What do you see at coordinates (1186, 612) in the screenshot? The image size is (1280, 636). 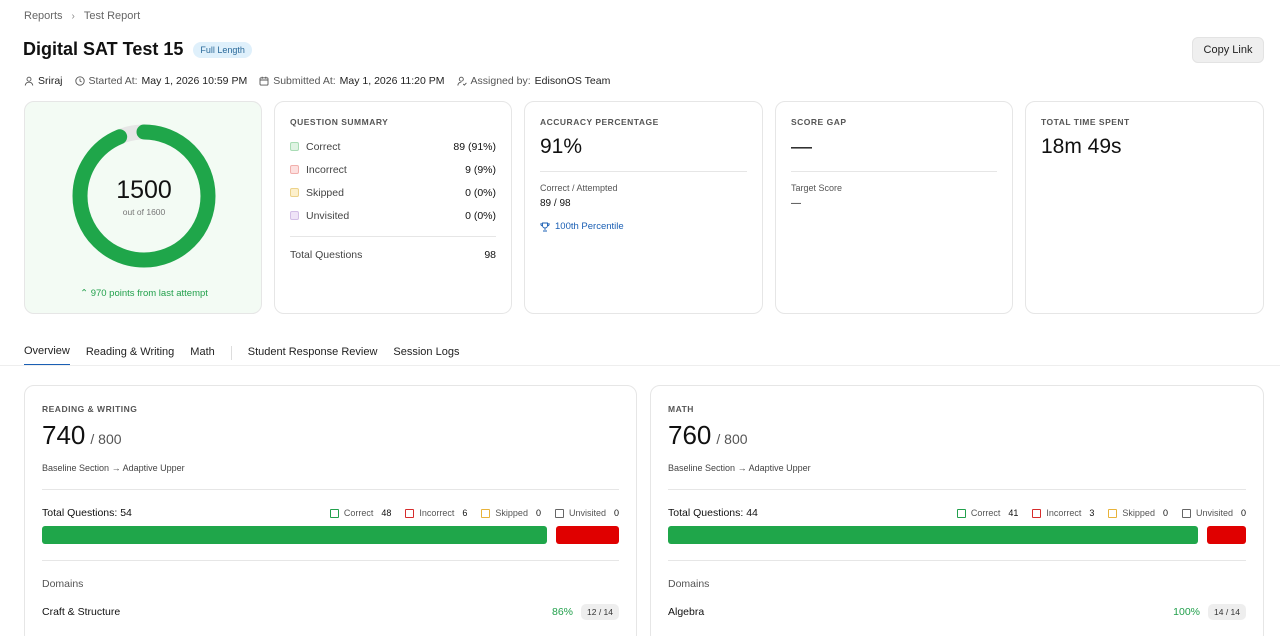 I see `domain-percent: 100%` at bounding box center [1186, 612].